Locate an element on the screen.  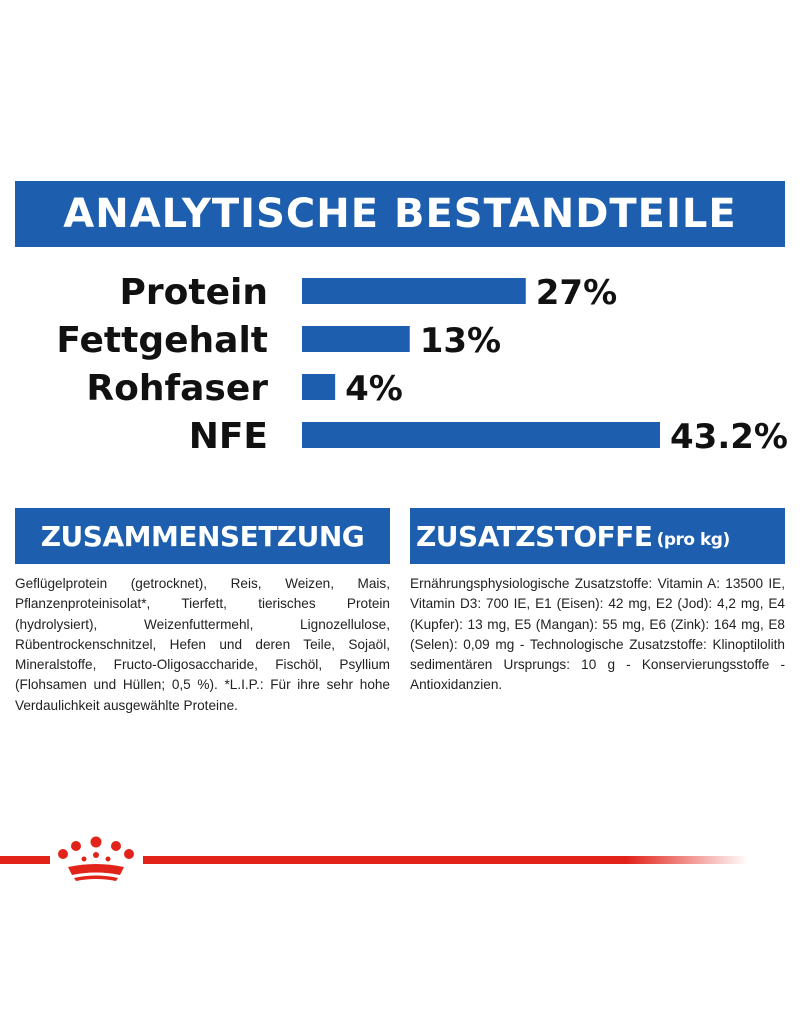
bar-protein is located at coordinates (414, 291).